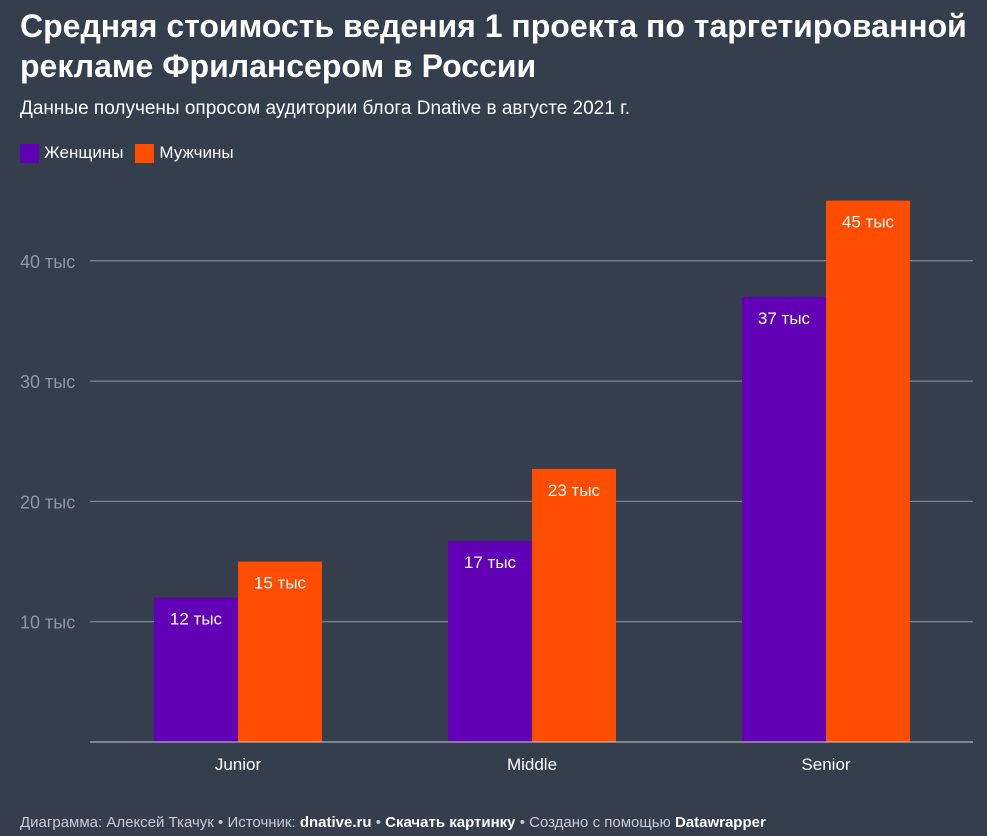 The image size is (987, 836). What do you see at coordinates (868, 222) in the screenshot?
I see `data-label: 45 тыс` at bounding box center [868, 222].